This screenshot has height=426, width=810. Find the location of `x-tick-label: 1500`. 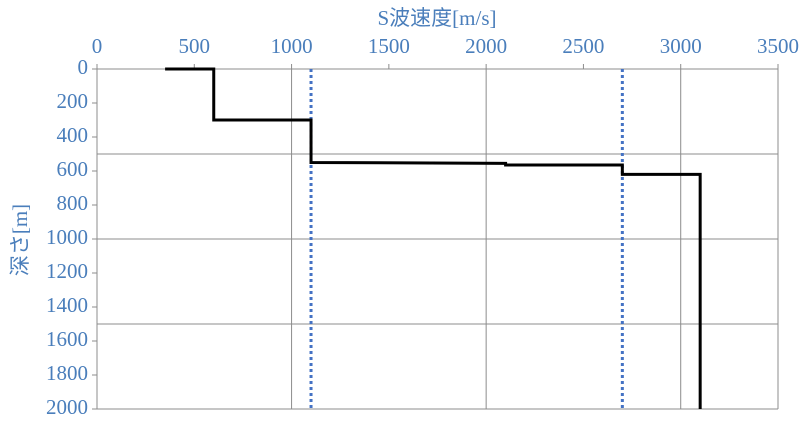

x-tick-label: 1500 is located at coordinates (389, 46).